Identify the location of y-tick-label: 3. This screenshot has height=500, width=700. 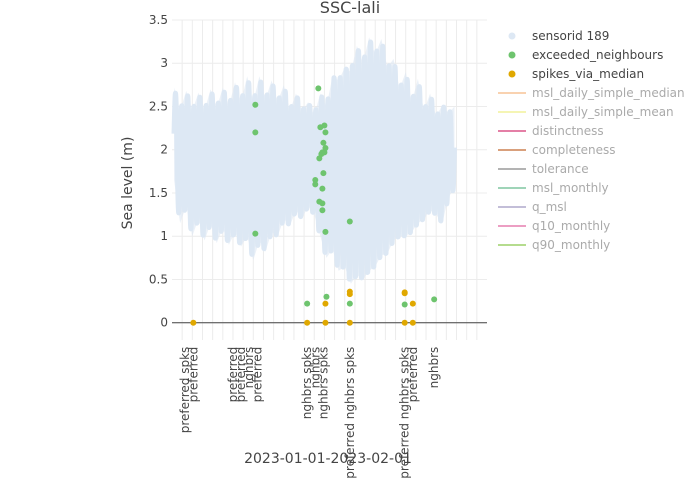
(164, 63).